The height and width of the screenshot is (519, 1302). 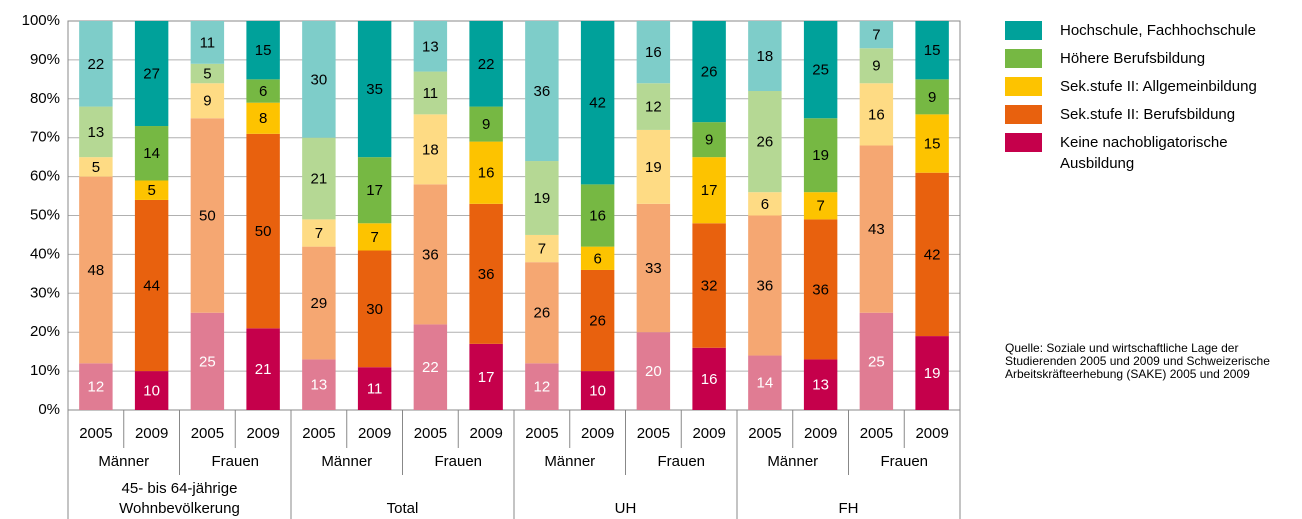 I want to click on legend-item: Sek.stufe II: Allgemeinbildung, so click(x=1152, y=86).